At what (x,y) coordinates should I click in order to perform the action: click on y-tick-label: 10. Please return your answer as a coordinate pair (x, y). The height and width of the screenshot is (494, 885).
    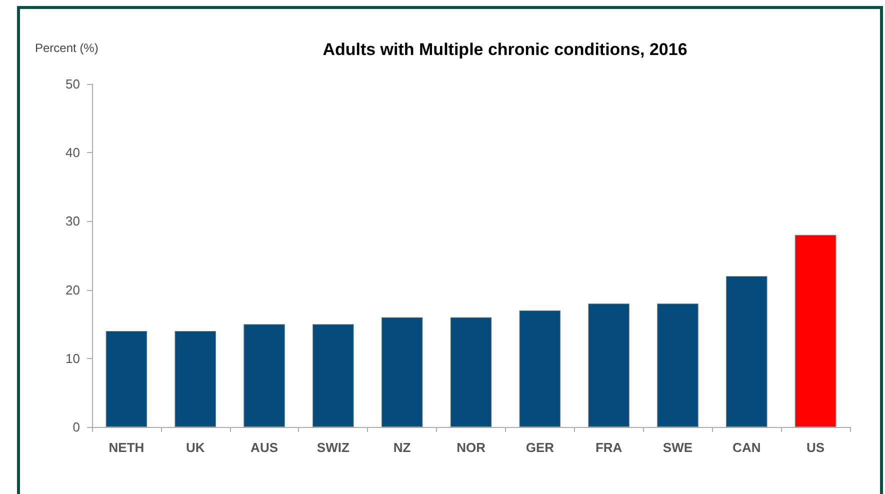
    Looking at the image, I should click on (73, 358).